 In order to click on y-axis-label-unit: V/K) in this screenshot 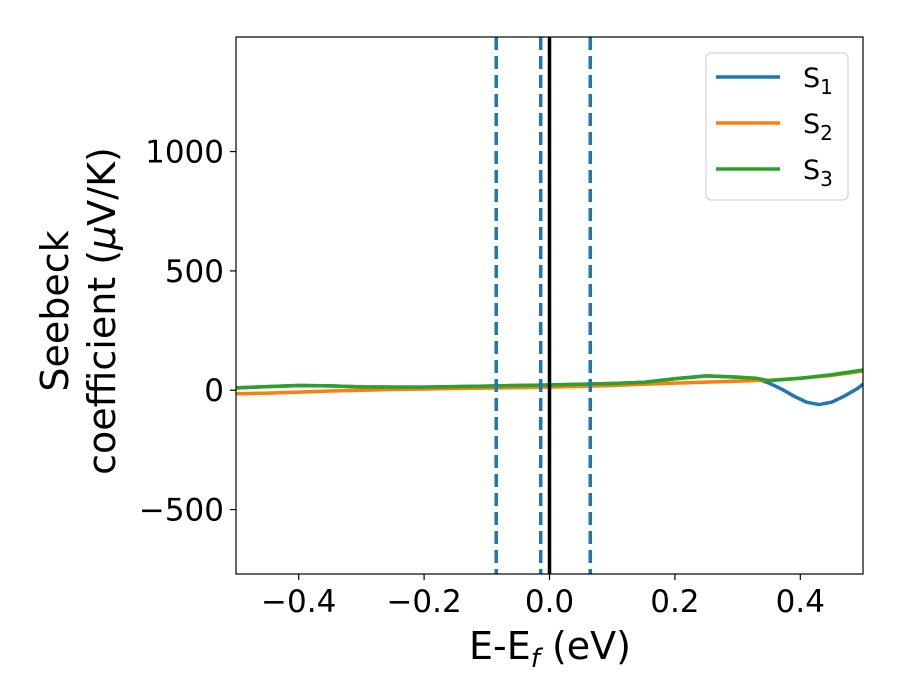, I will do `click(102, 186)`.